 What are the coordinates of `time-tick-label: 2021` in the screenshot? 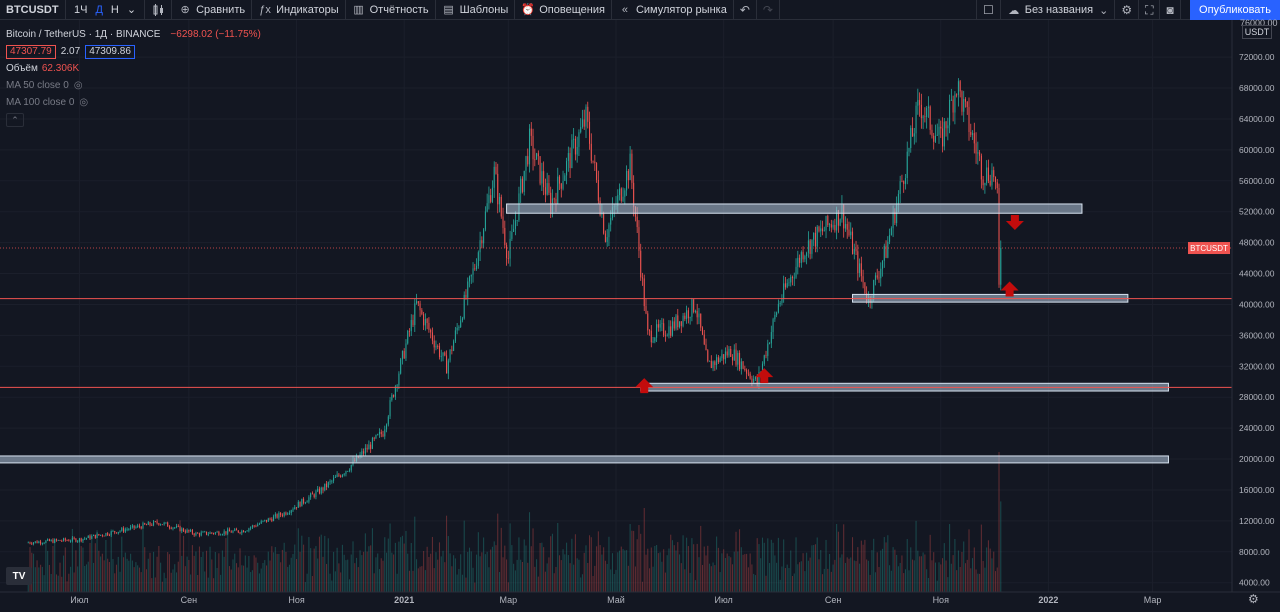 It's located at (404, 600).